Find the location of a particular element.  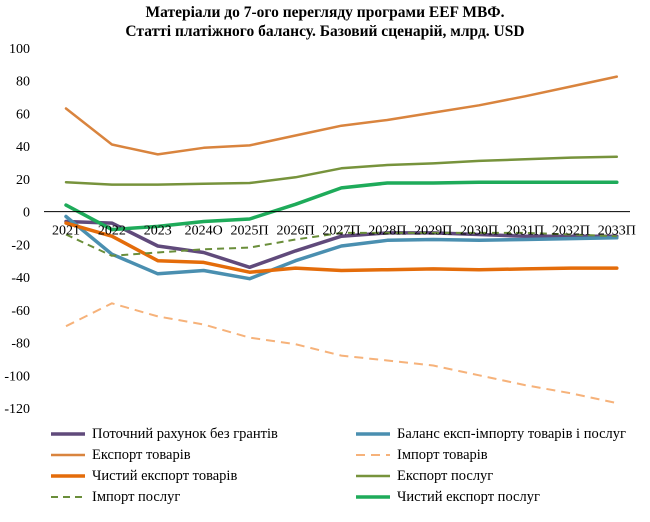

x-tick-label: 2025П is located at coordinates (250, 231).